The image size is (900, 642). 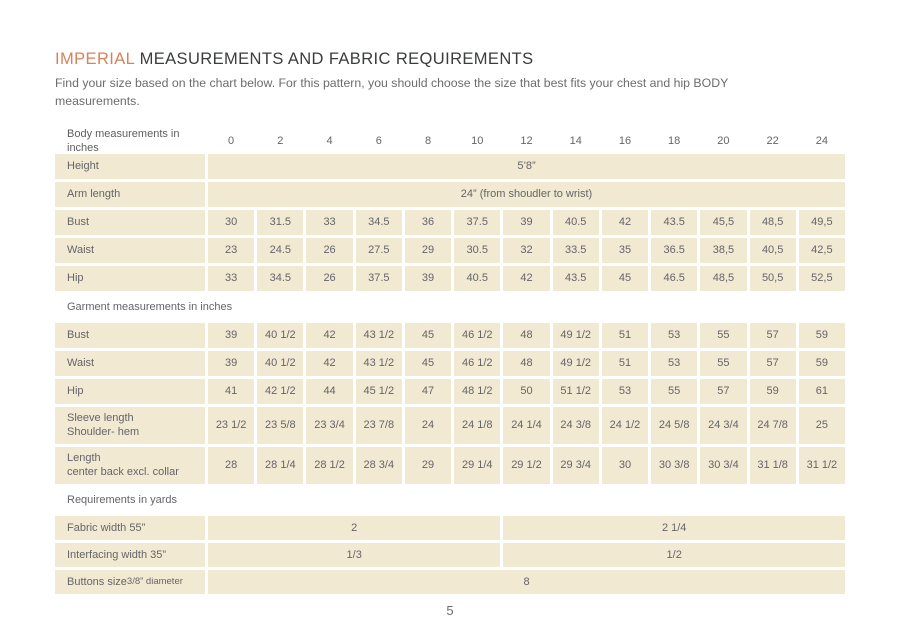 What do you see at coordinates (378, 465) in the screenshot?
I see `measurement-cell: 28 3/4` at bounding box center [378, 465].